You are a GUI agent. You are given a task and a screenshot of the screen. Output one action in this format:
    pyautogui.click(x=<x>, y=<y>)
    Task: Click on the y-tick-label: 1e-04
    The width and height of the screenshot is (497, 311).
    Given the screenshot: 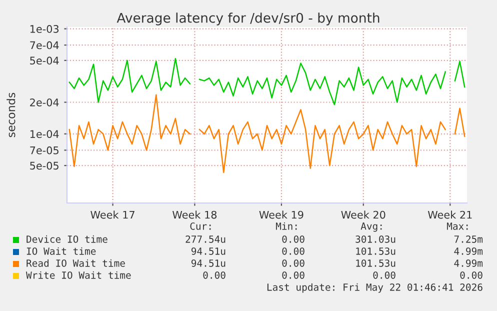 What is the action you would take?
    pyautogui.click(x=44, y=134)
    